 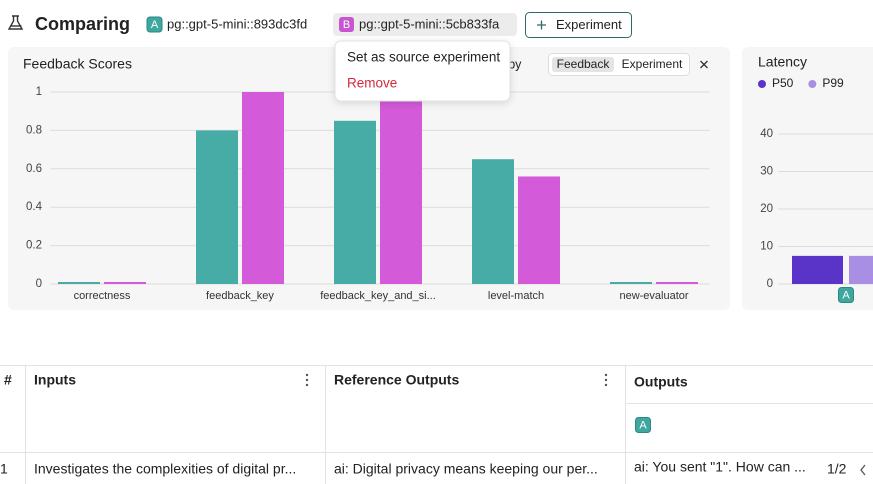 What do you see at coordinates (782, 62) in the screenshot?
I see `chart-title: Latency` at bounding box center [782, 62].